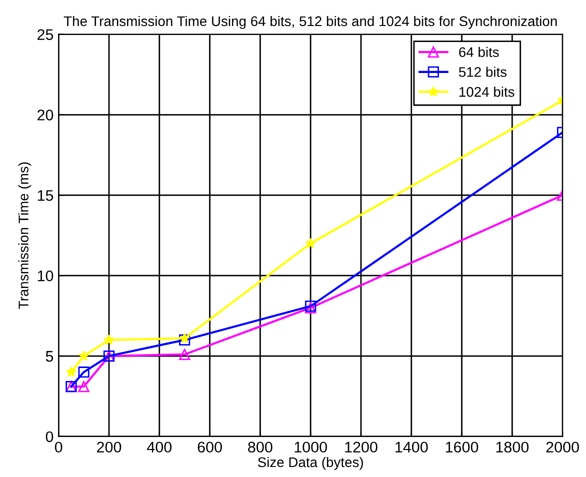  I want to click on x-tick-label: 2000, so click(562, 447).